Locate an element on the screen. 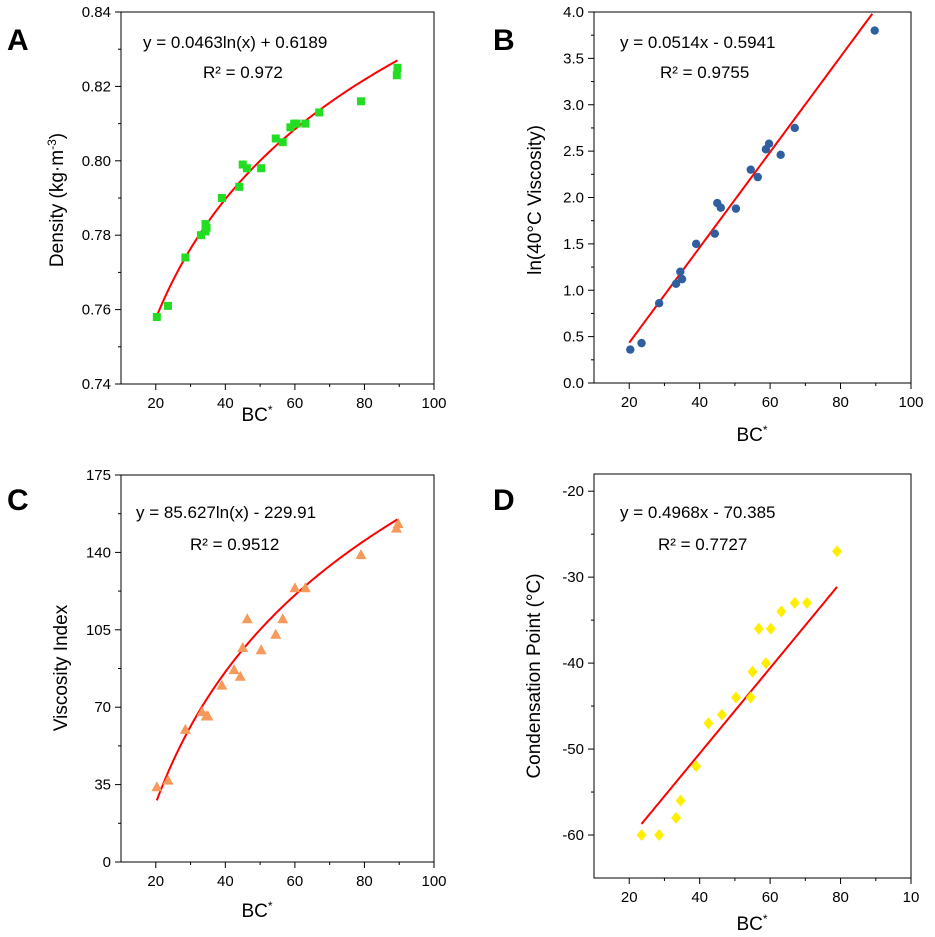 The height and width of the screenshot is (937, 935). x-tick-label: 10 is located at coordinates (911, 897).